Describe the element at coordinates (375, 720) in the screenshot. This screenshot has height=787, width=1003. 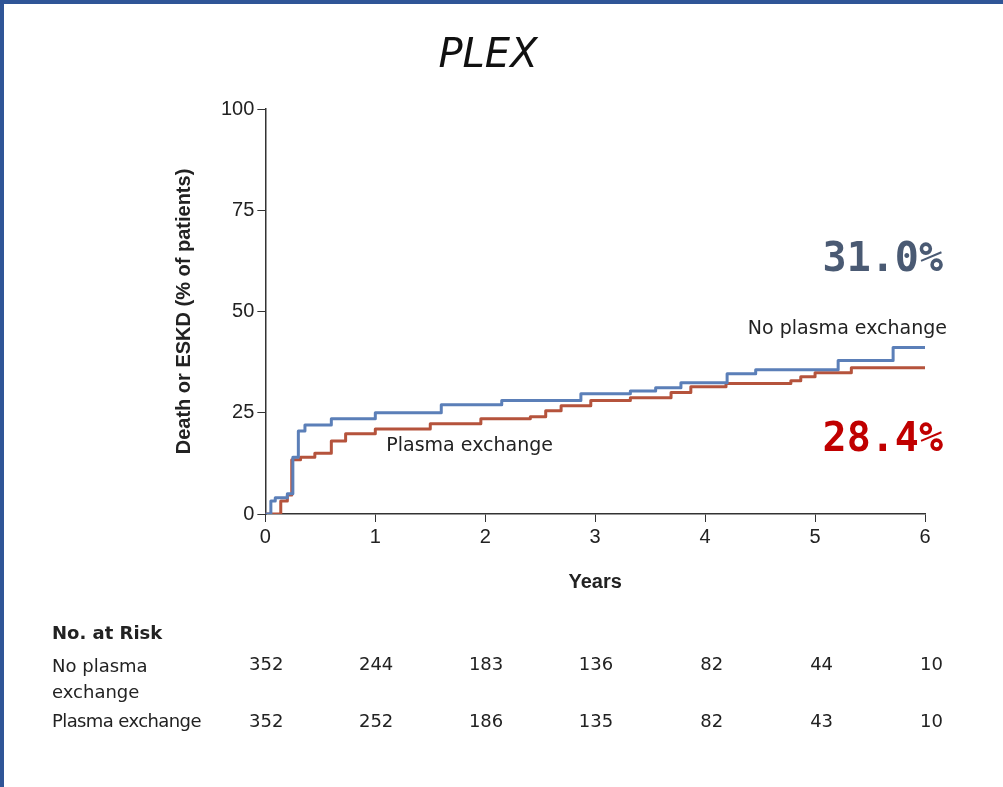
I see `text: 252` at that location.